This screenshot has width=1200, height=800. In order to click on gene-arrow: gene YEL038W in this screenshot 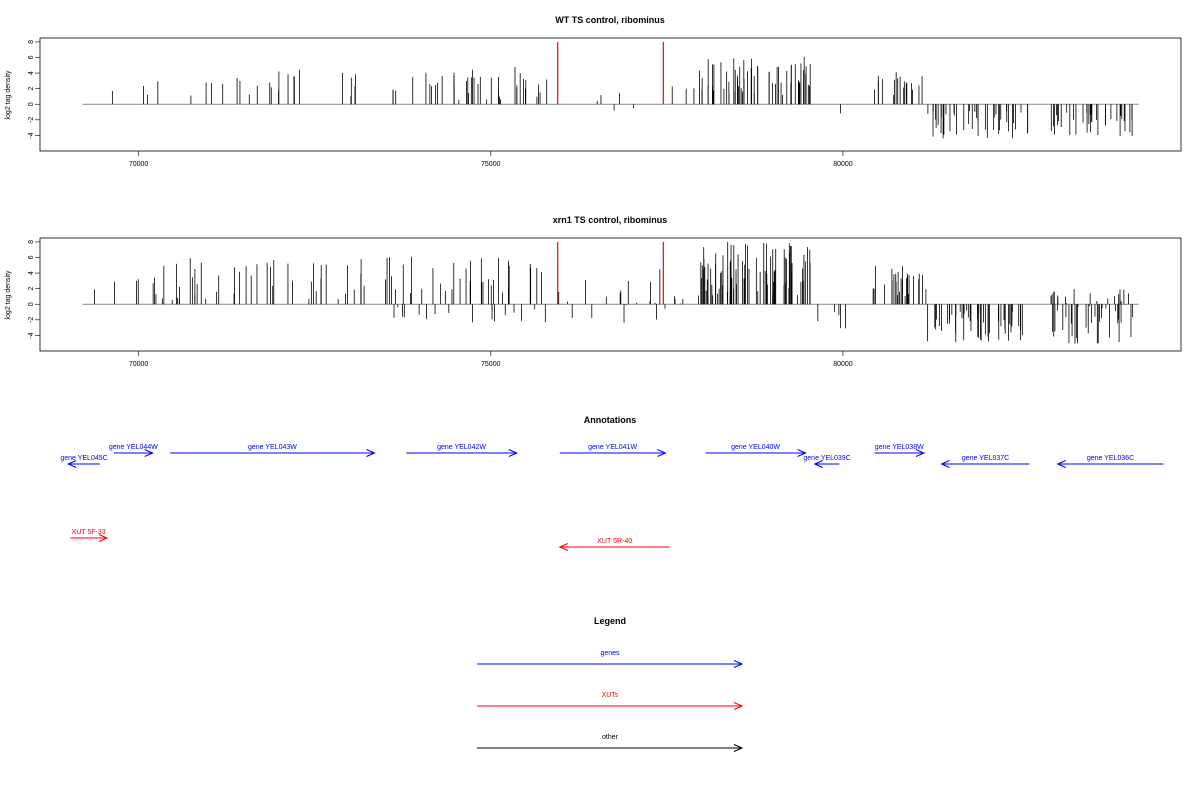, I will do `click(900, 450)`.